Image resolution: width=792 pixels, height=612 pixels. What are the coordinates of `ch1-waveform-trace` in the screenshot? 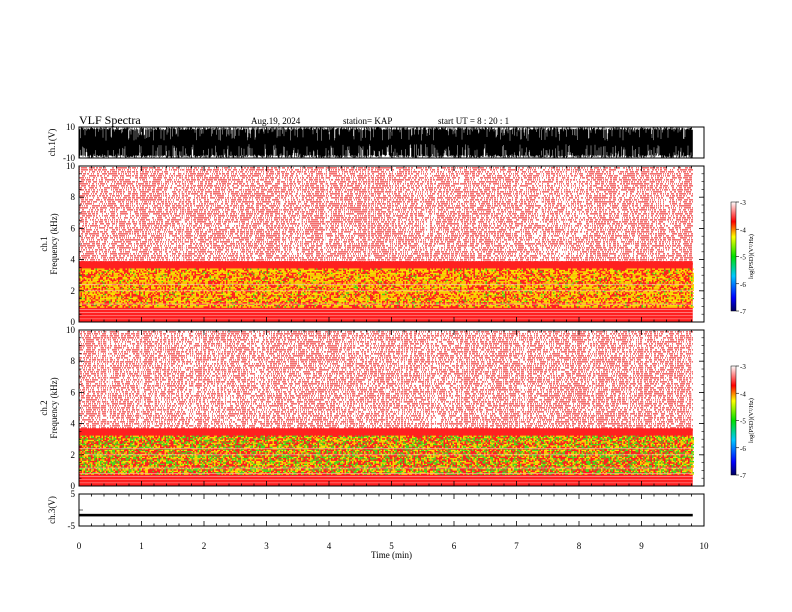 It's located at (385, 142).